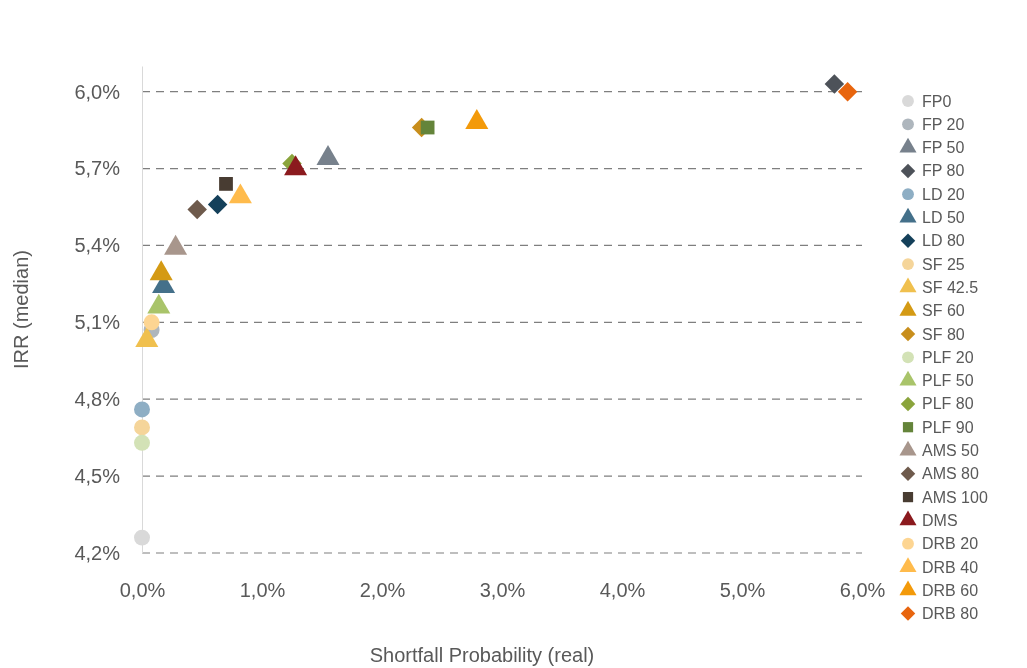 This screenshot has width=1027, height=668. Describe the element at coordinates (951, 474) in the screenshot. I see `legend-label: AMS 80` at that location.